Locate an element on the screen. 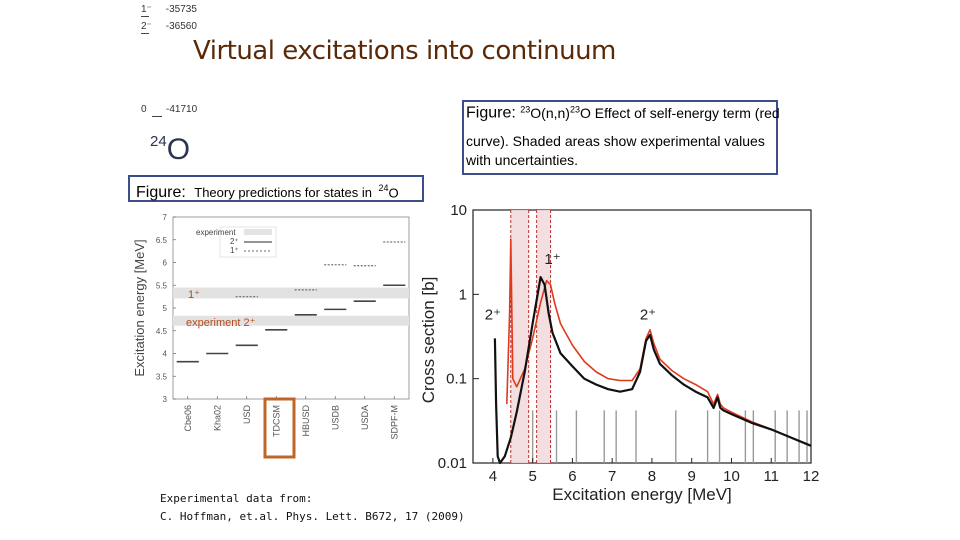  nucleus-symbol: O is located at coordinates (178, 149).